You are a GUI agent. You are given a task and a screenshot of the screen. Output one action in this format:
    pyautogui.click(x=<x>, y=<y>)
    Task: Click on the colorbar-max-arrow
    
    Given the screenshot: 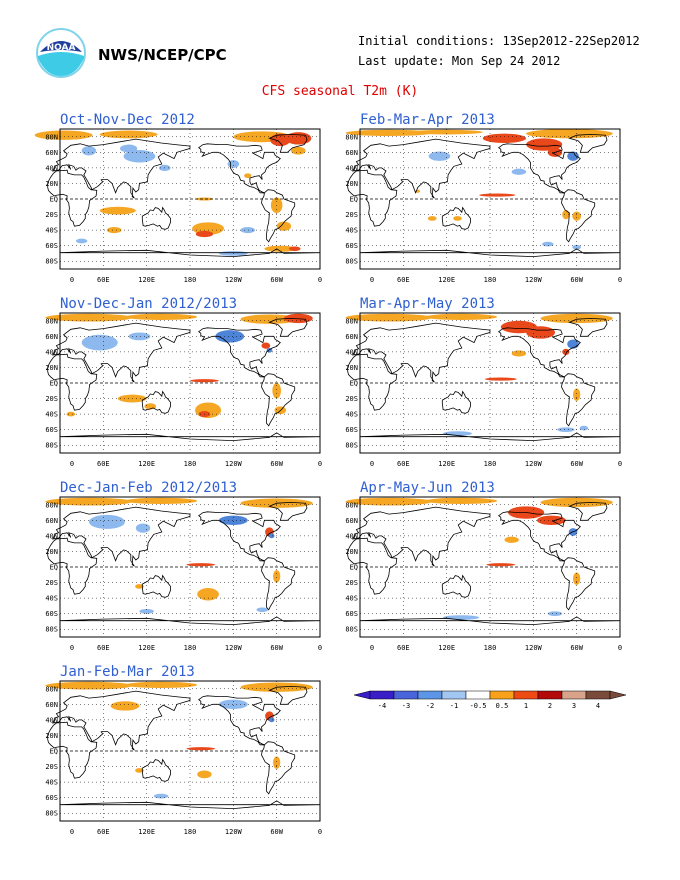 What is the action you would take?
    pyautogui.click(x=618, y=695)
    